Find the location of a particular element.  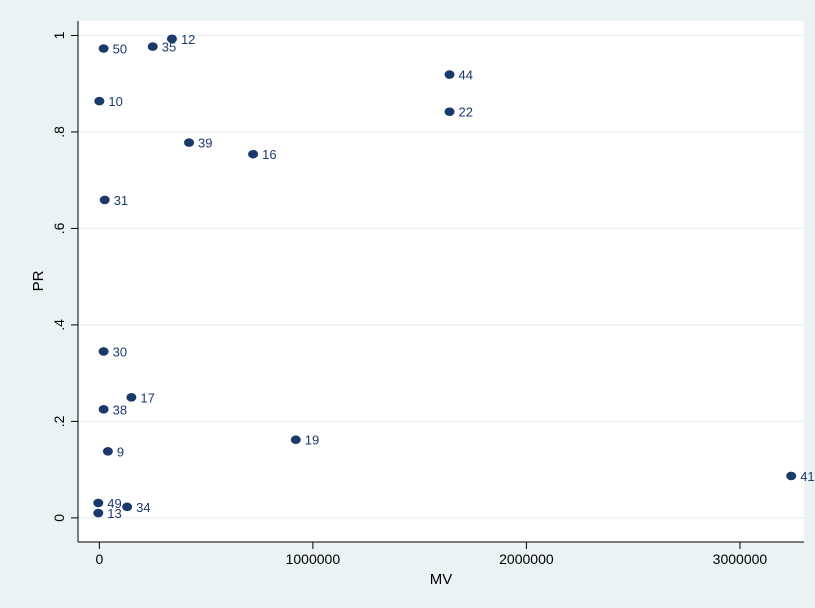

point-label-9: 9 is located at coordinates (120, 451).